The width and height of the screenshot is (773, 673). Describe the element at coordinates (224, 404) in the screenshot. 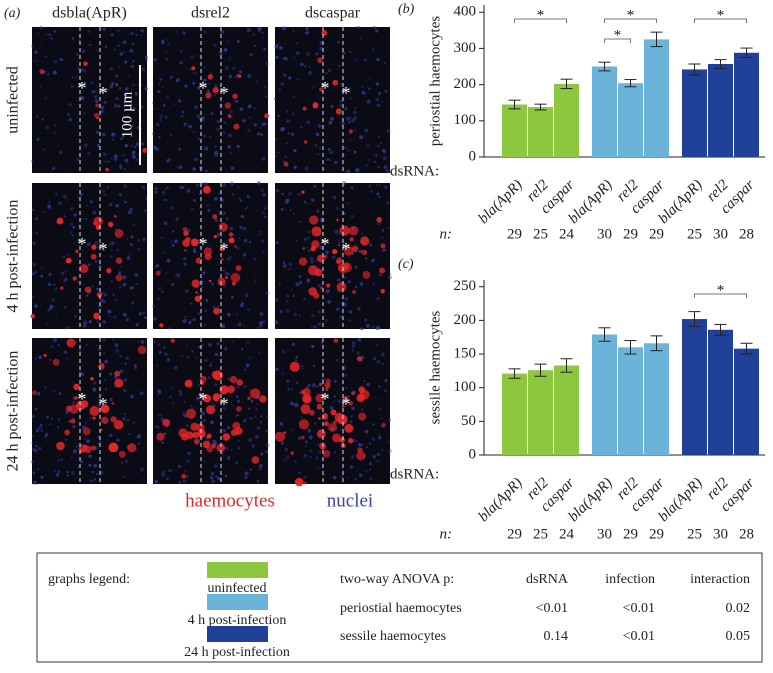

I see `asterisk: *` at that location.